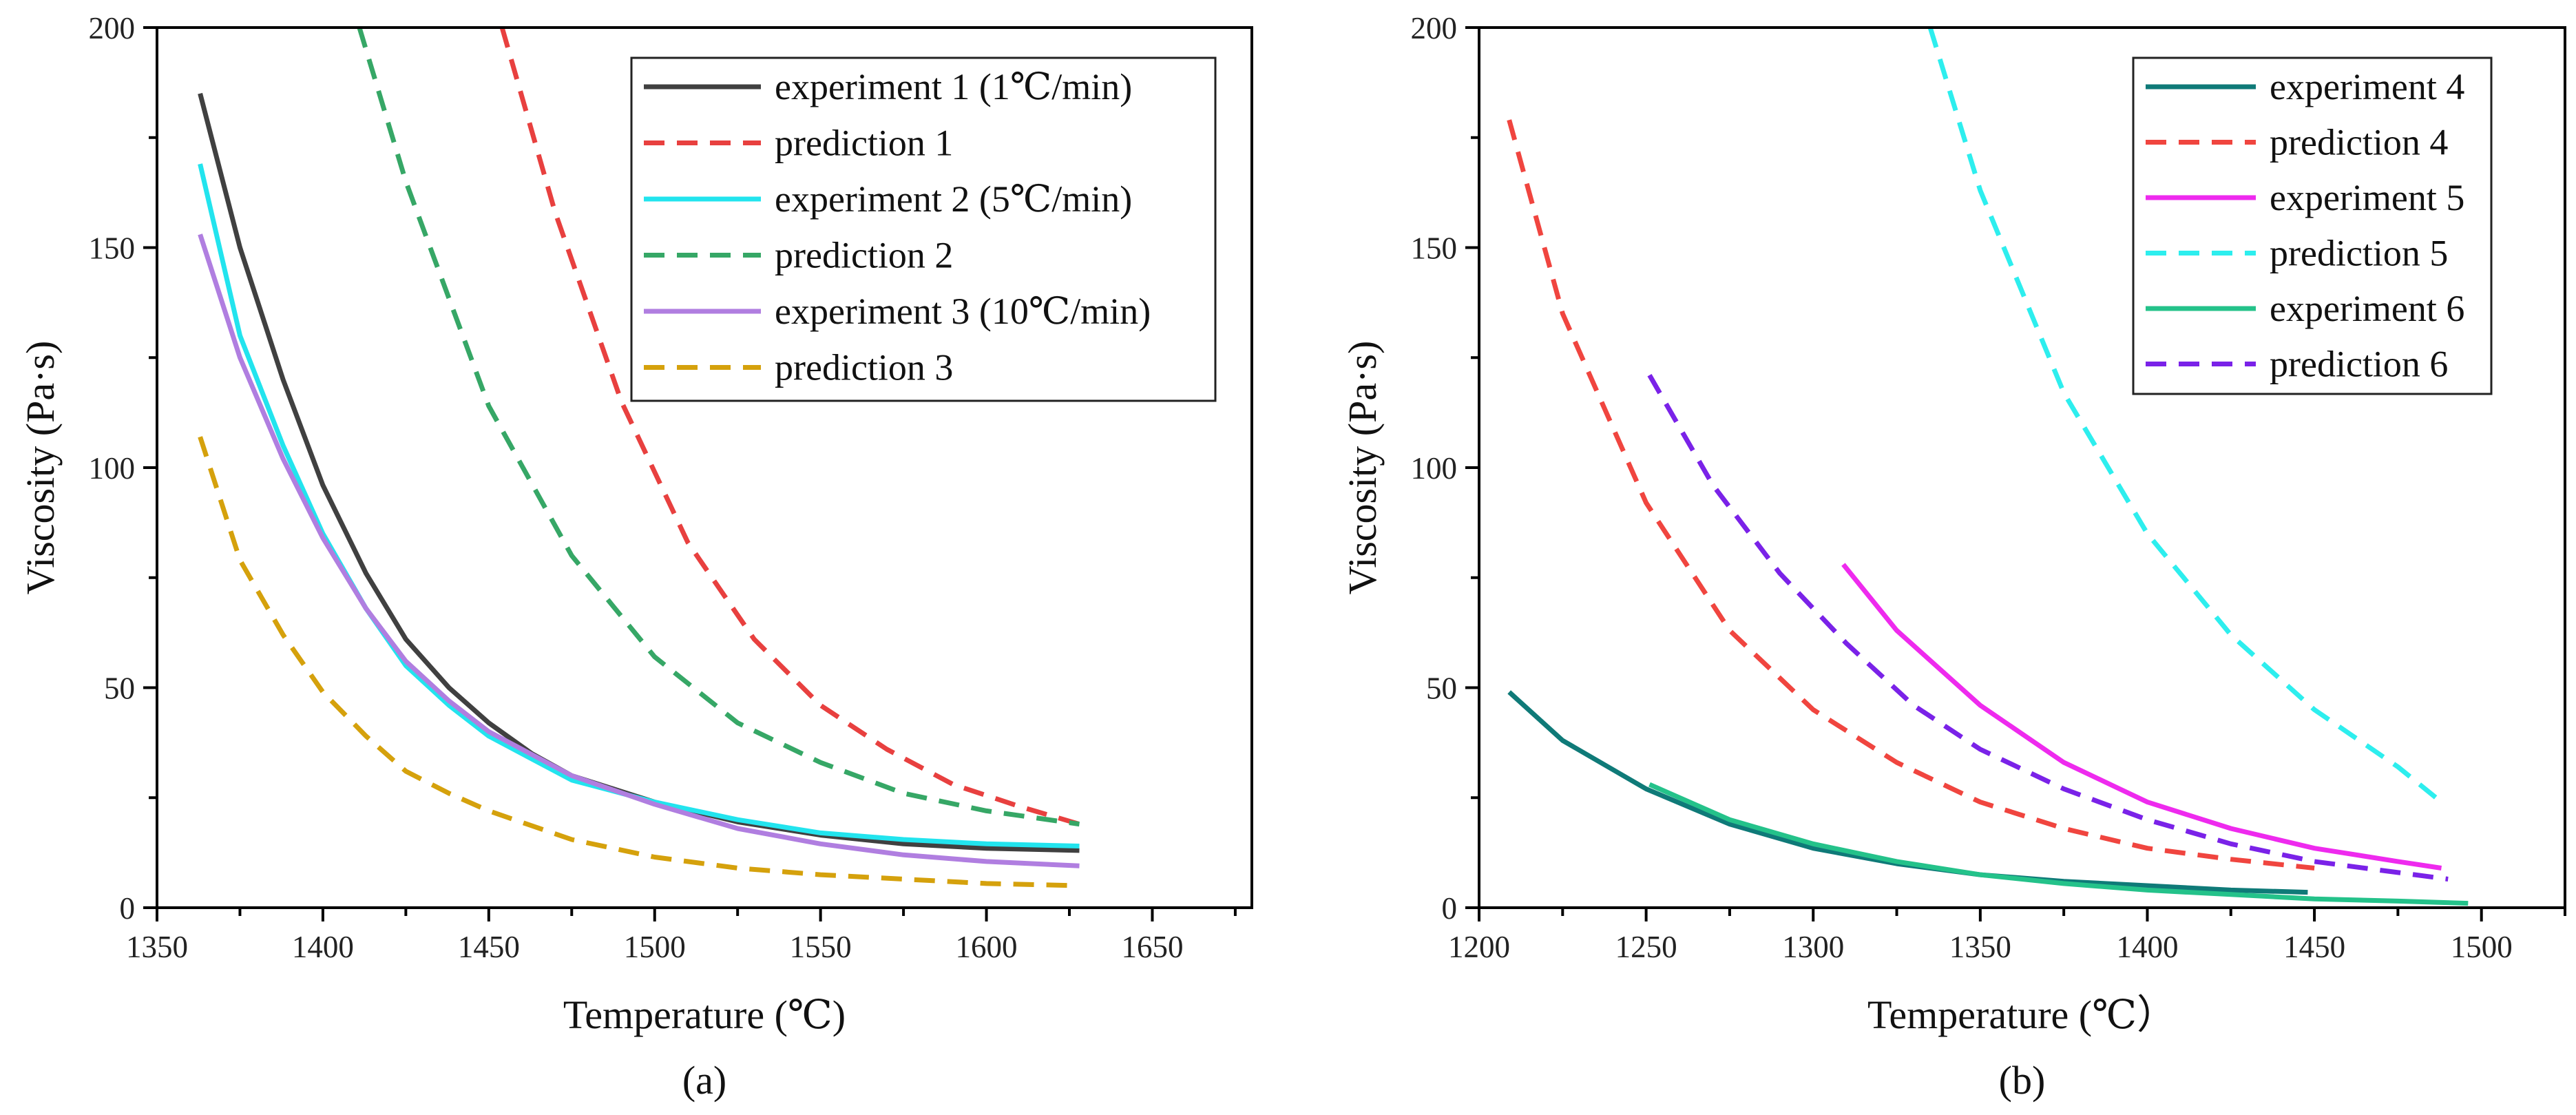 This screenshot has height=1115, width=2576. I want to click on x-tick-label: 1550, so click(821, 947).